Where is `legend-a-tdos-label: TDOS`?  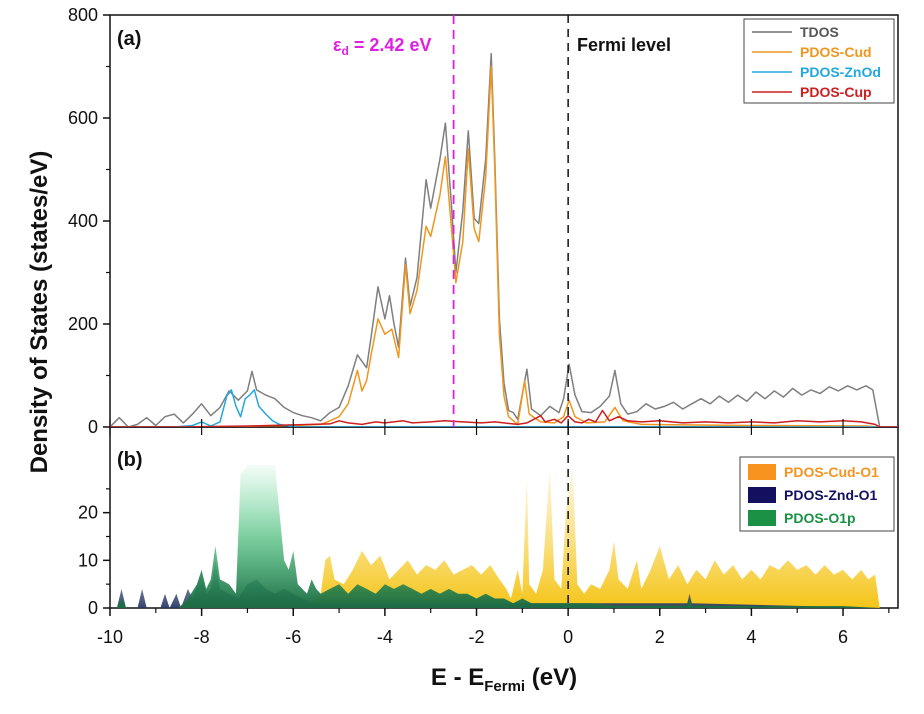
legend-a-tdos-label: TDOS is located at coordinates (819, 32).